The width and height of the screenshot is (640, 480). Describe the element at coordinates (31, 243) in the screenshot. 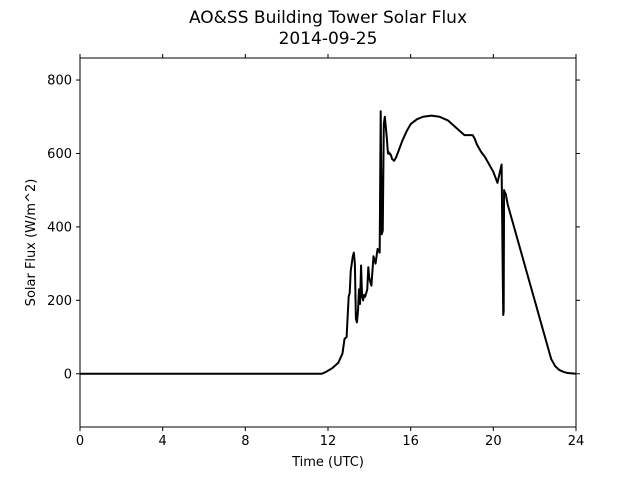

I see `y-axis-label: Solar Flux (W/m^2)` at that location.